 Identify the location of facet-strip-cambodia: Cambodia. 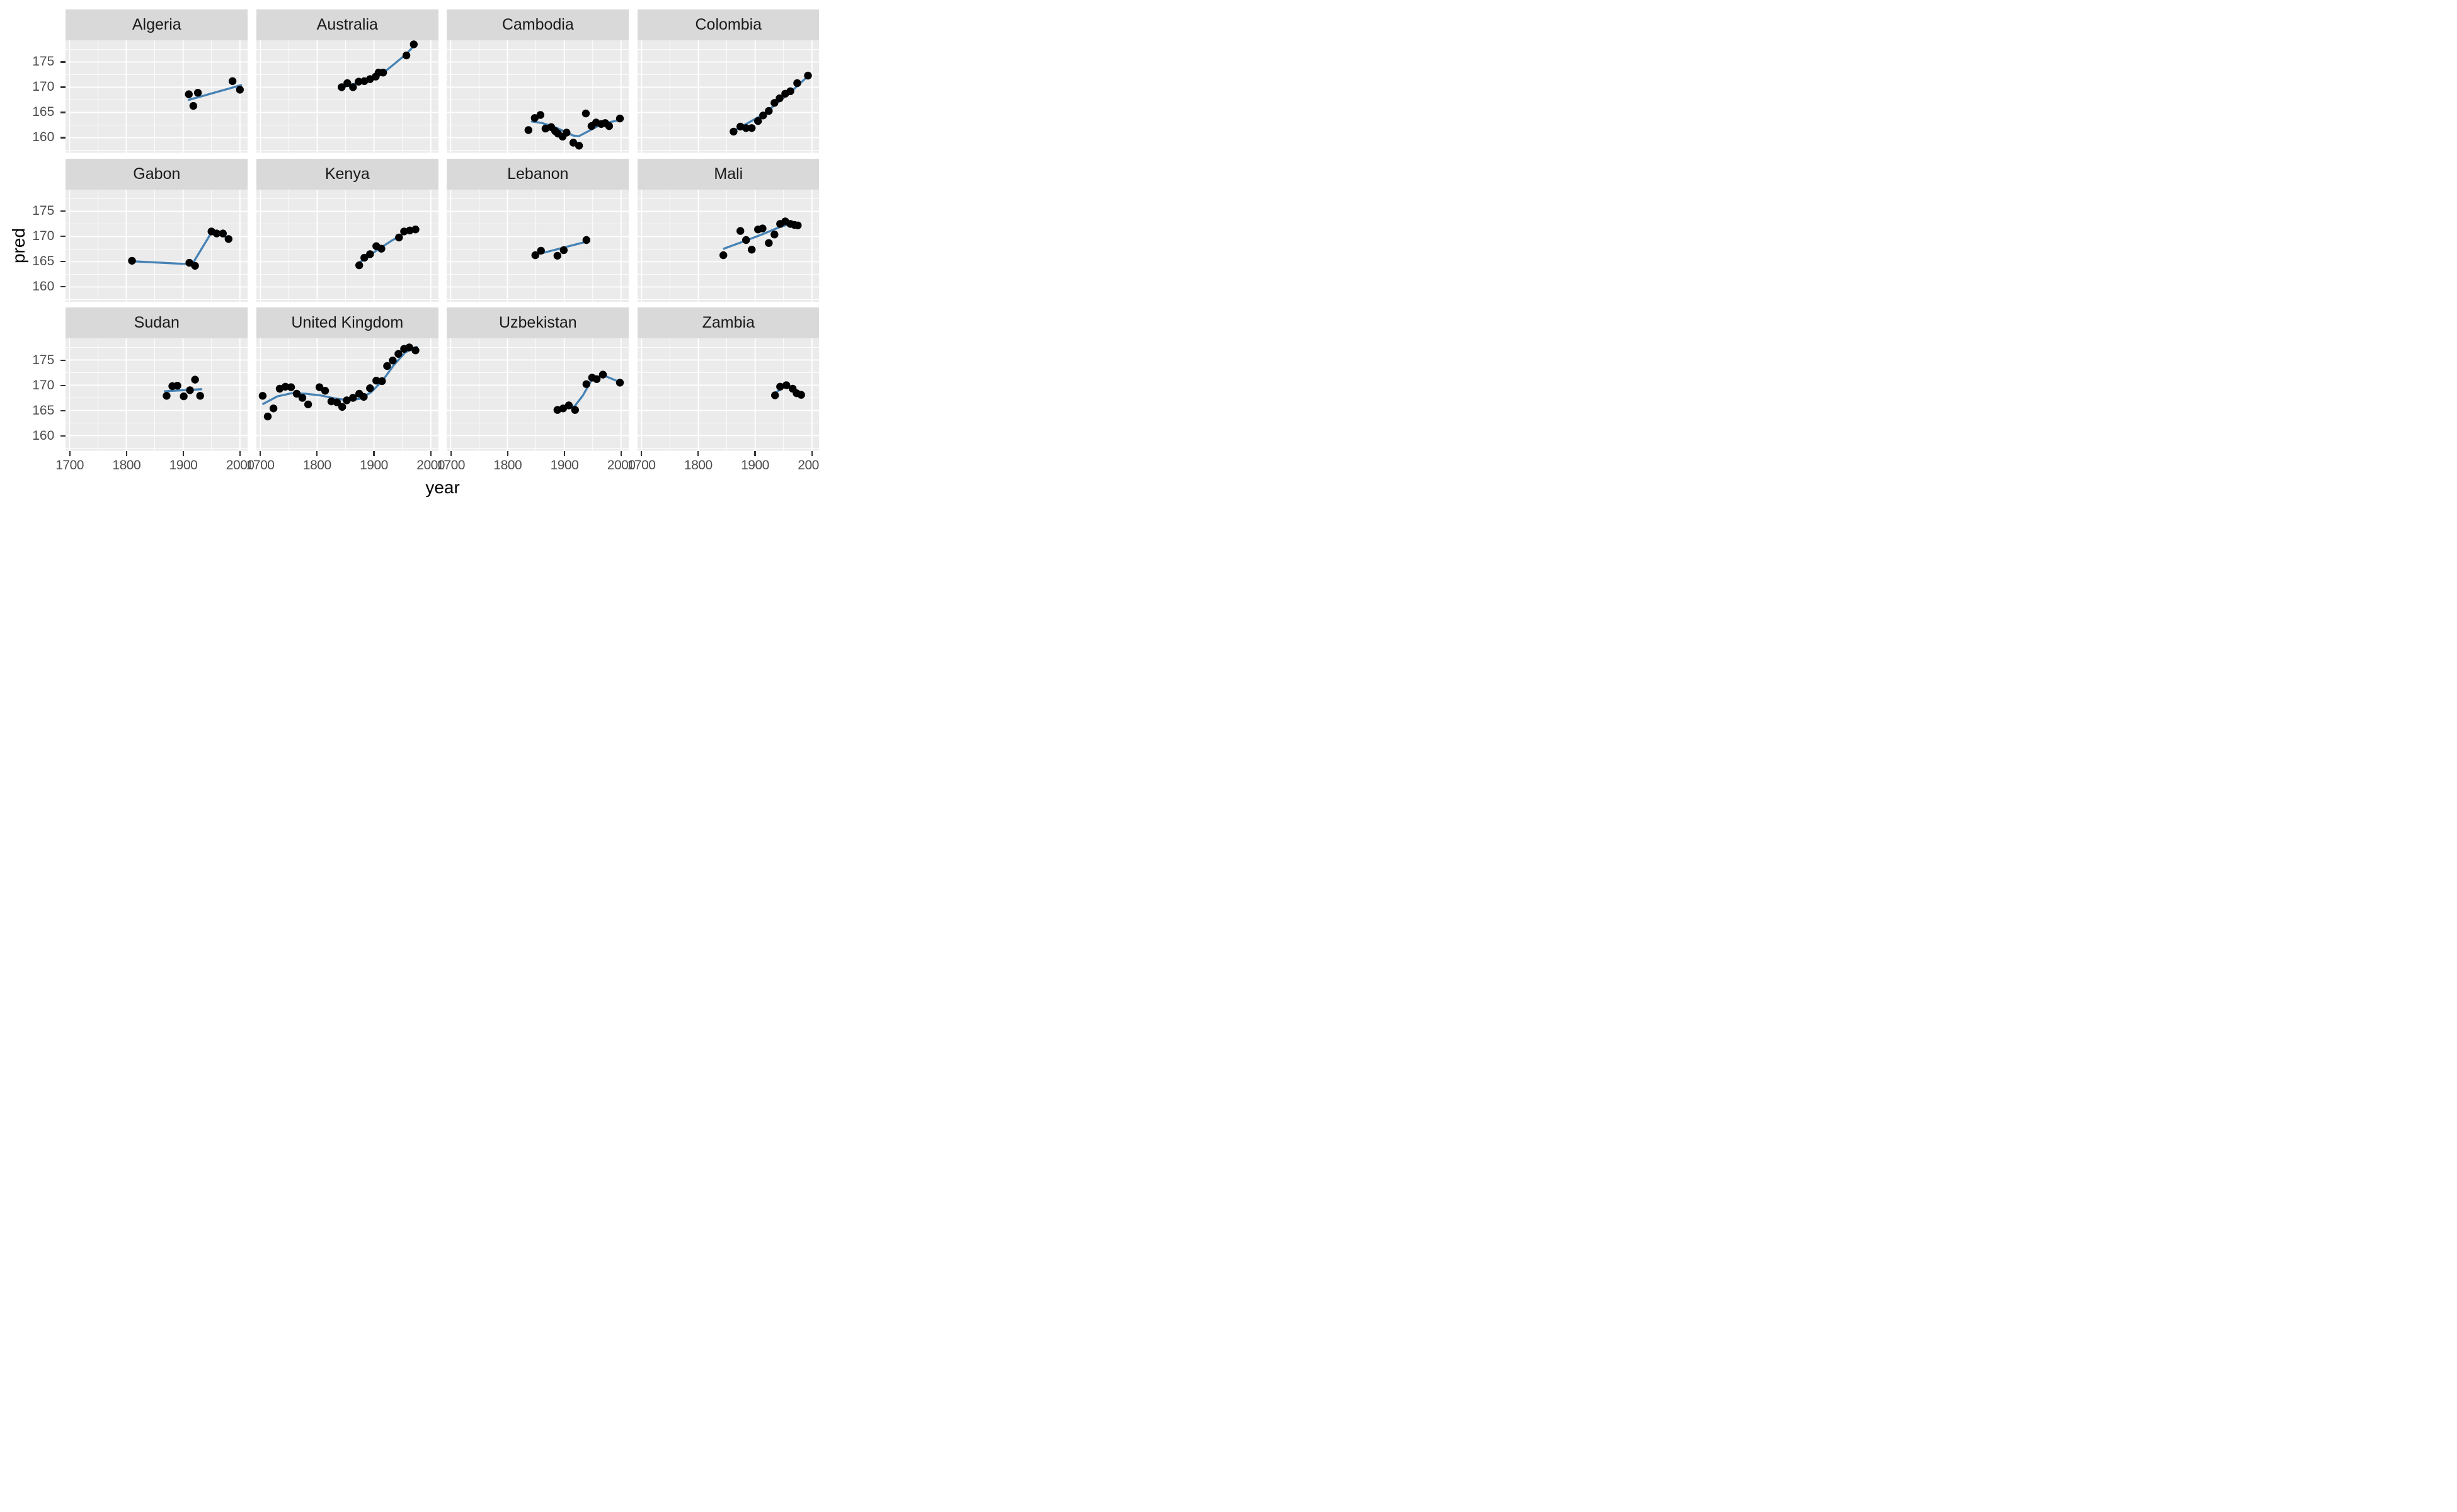
(538, 24).